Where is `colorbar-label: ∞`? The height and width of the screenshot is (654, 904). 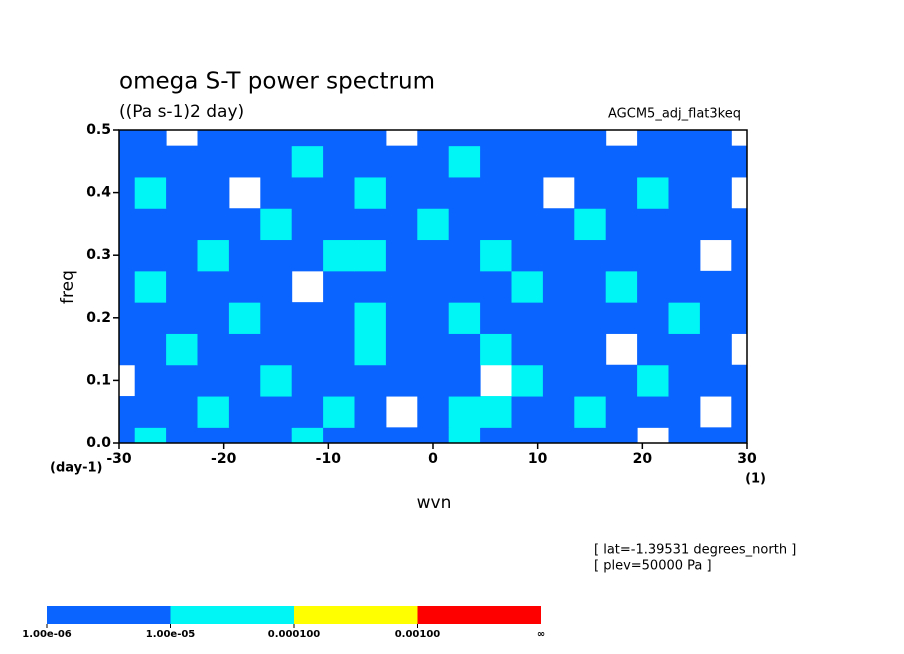 colorbar-label: ∞ is located at coordinates (541, 634).